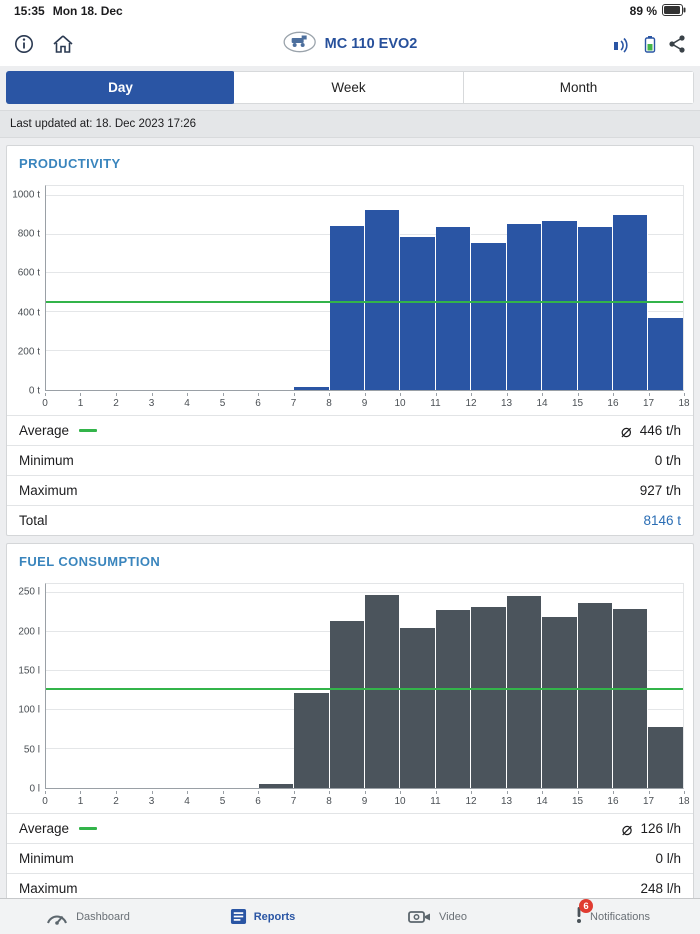  Describe the element at coordinates (364, 801) in the screenshot. I see `x-axis-label: 9` at that location.